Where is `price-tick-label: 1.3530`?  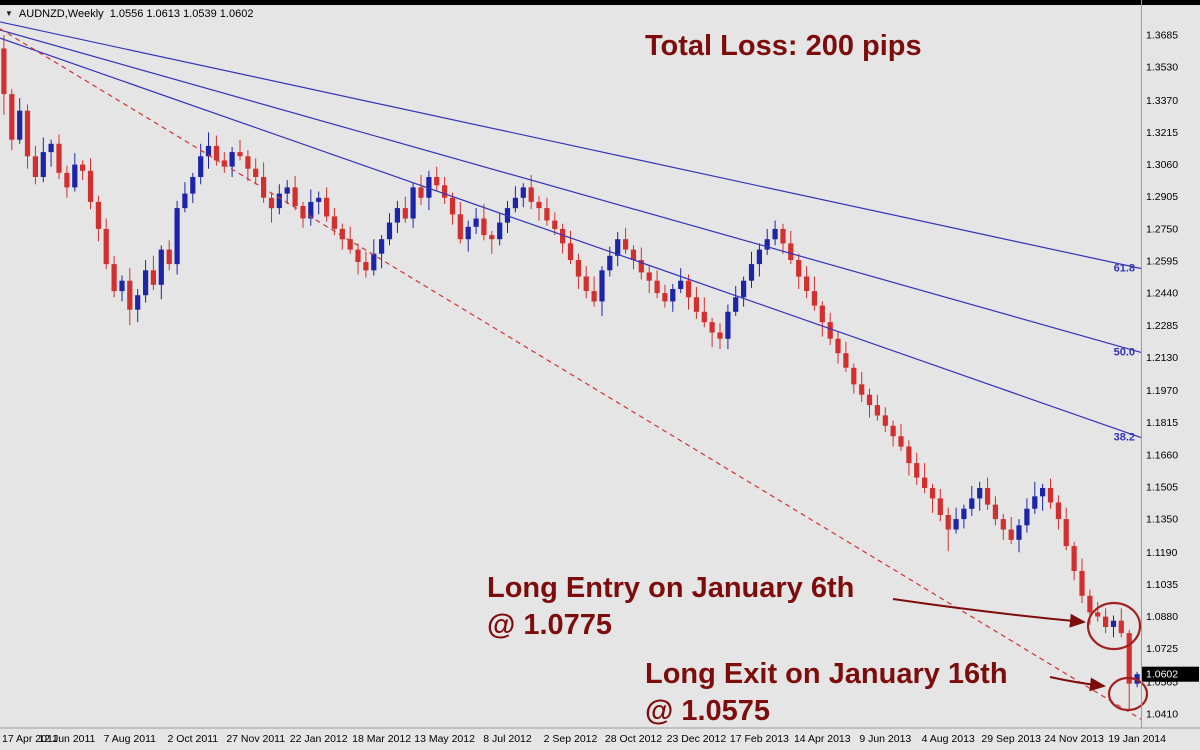 price-tick-label: 1.3530 is located at coordinates (1162, 68).